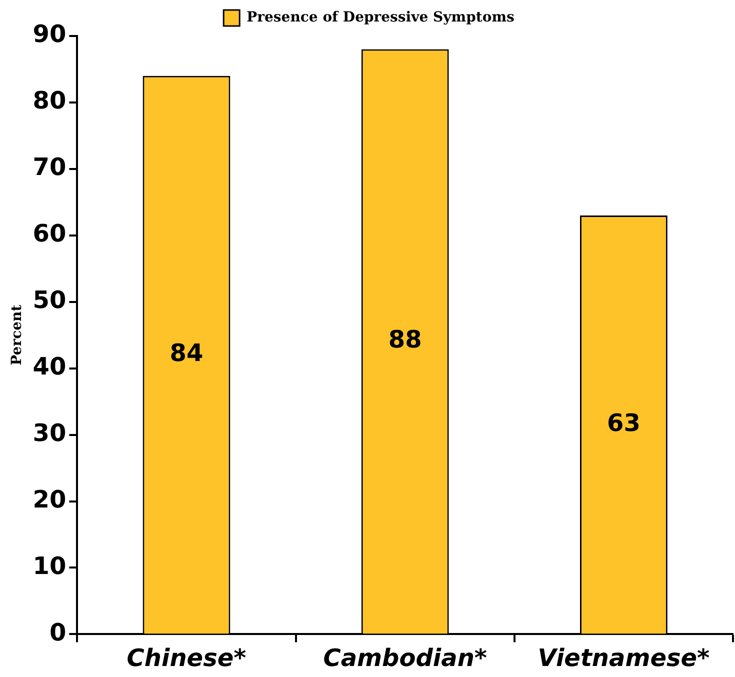 This screenshot has width=735, height=677. Describe the element at coordinates (186, 658) in the screenshot. I see `x-tick-label: Chinese*` at that location.